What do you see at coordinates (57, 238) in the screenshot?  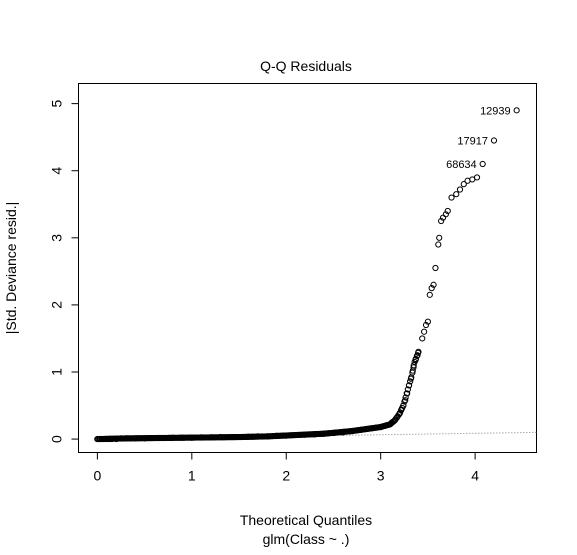 I see `y-tick-label: 3` at bounding box center [57, 238].